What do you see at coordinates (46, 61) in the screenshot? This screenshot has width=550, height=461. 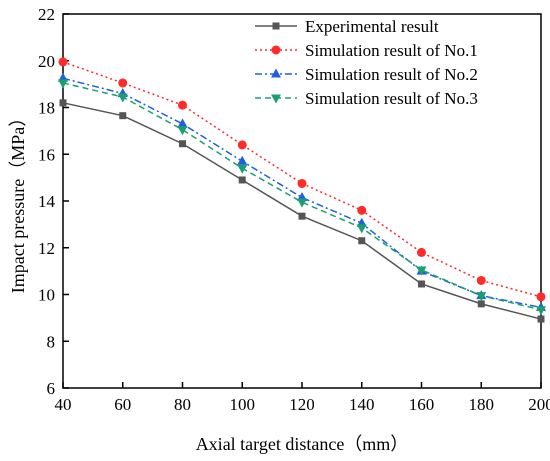 I see `y-tick-label: 20` at bounding box center [46, 61].